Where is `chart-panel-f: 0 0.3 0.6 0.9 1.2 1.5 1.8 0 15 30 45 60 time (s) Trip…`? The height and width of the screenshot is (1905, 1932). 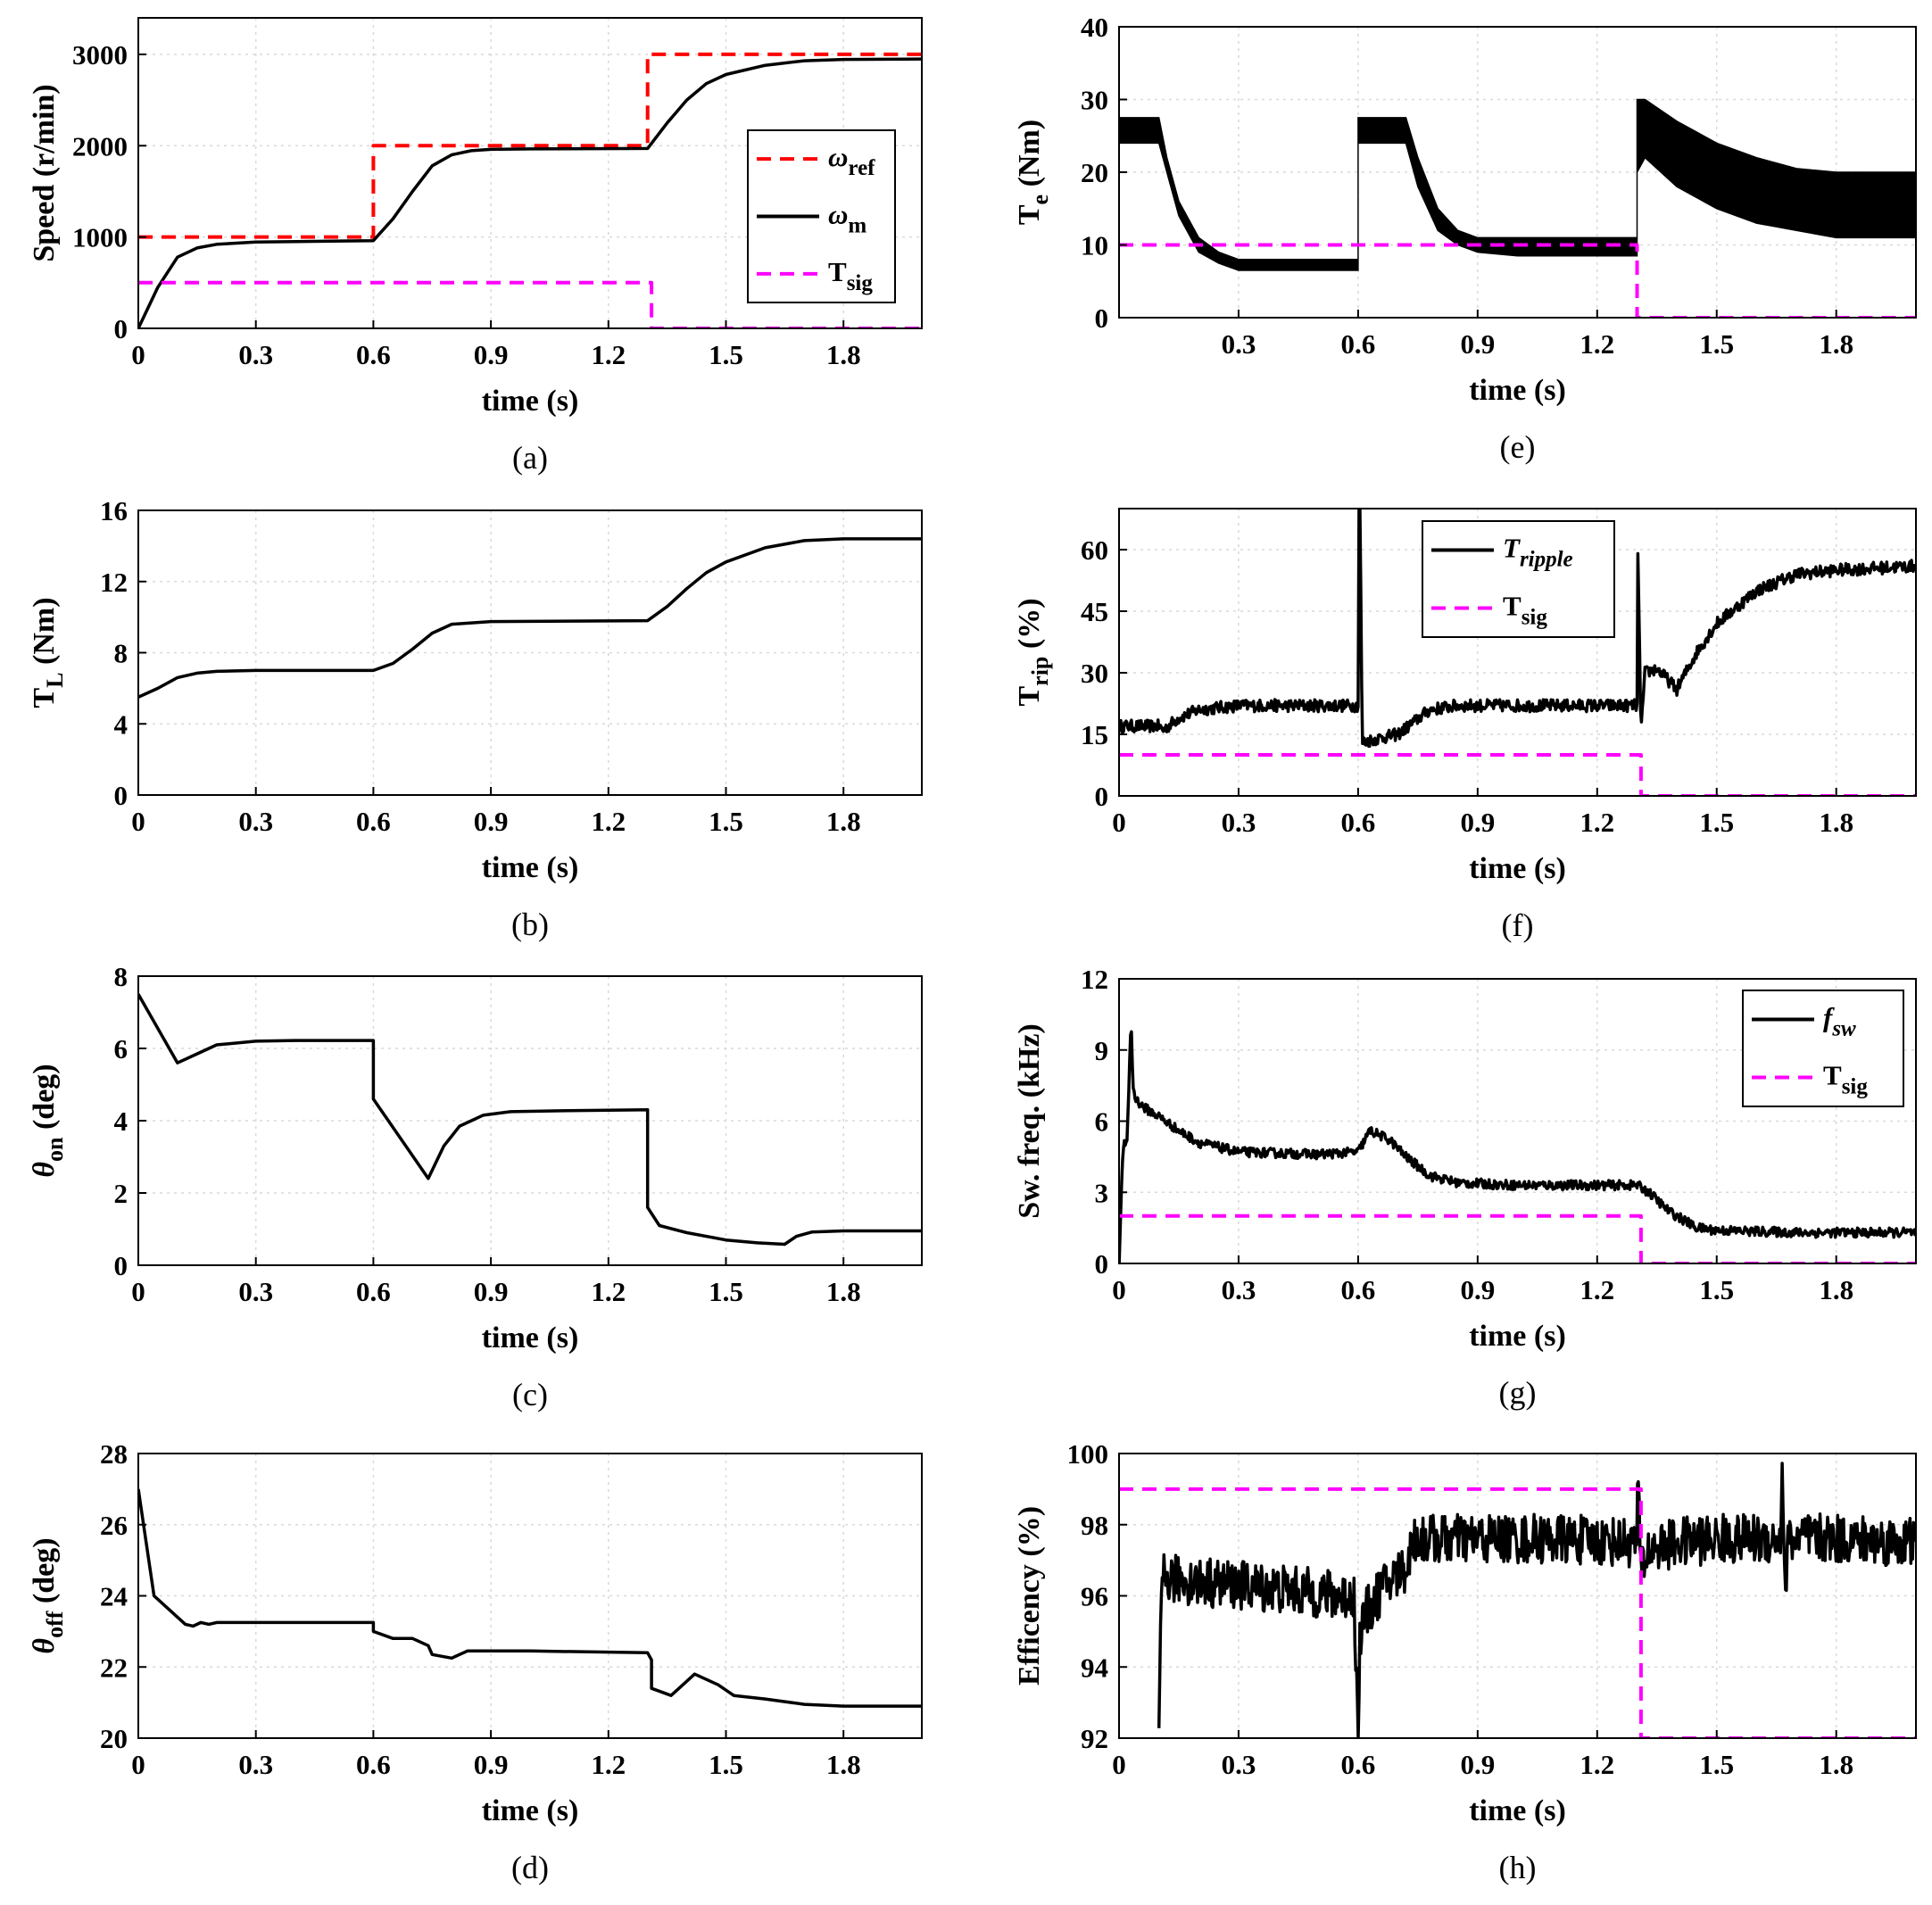 chart-panel-f: 0 0.3 0.6 0.9 1.2 1.5 1.8 0 15 30 45 60 time (s) Trip… is located at coordinates (1465, 726).